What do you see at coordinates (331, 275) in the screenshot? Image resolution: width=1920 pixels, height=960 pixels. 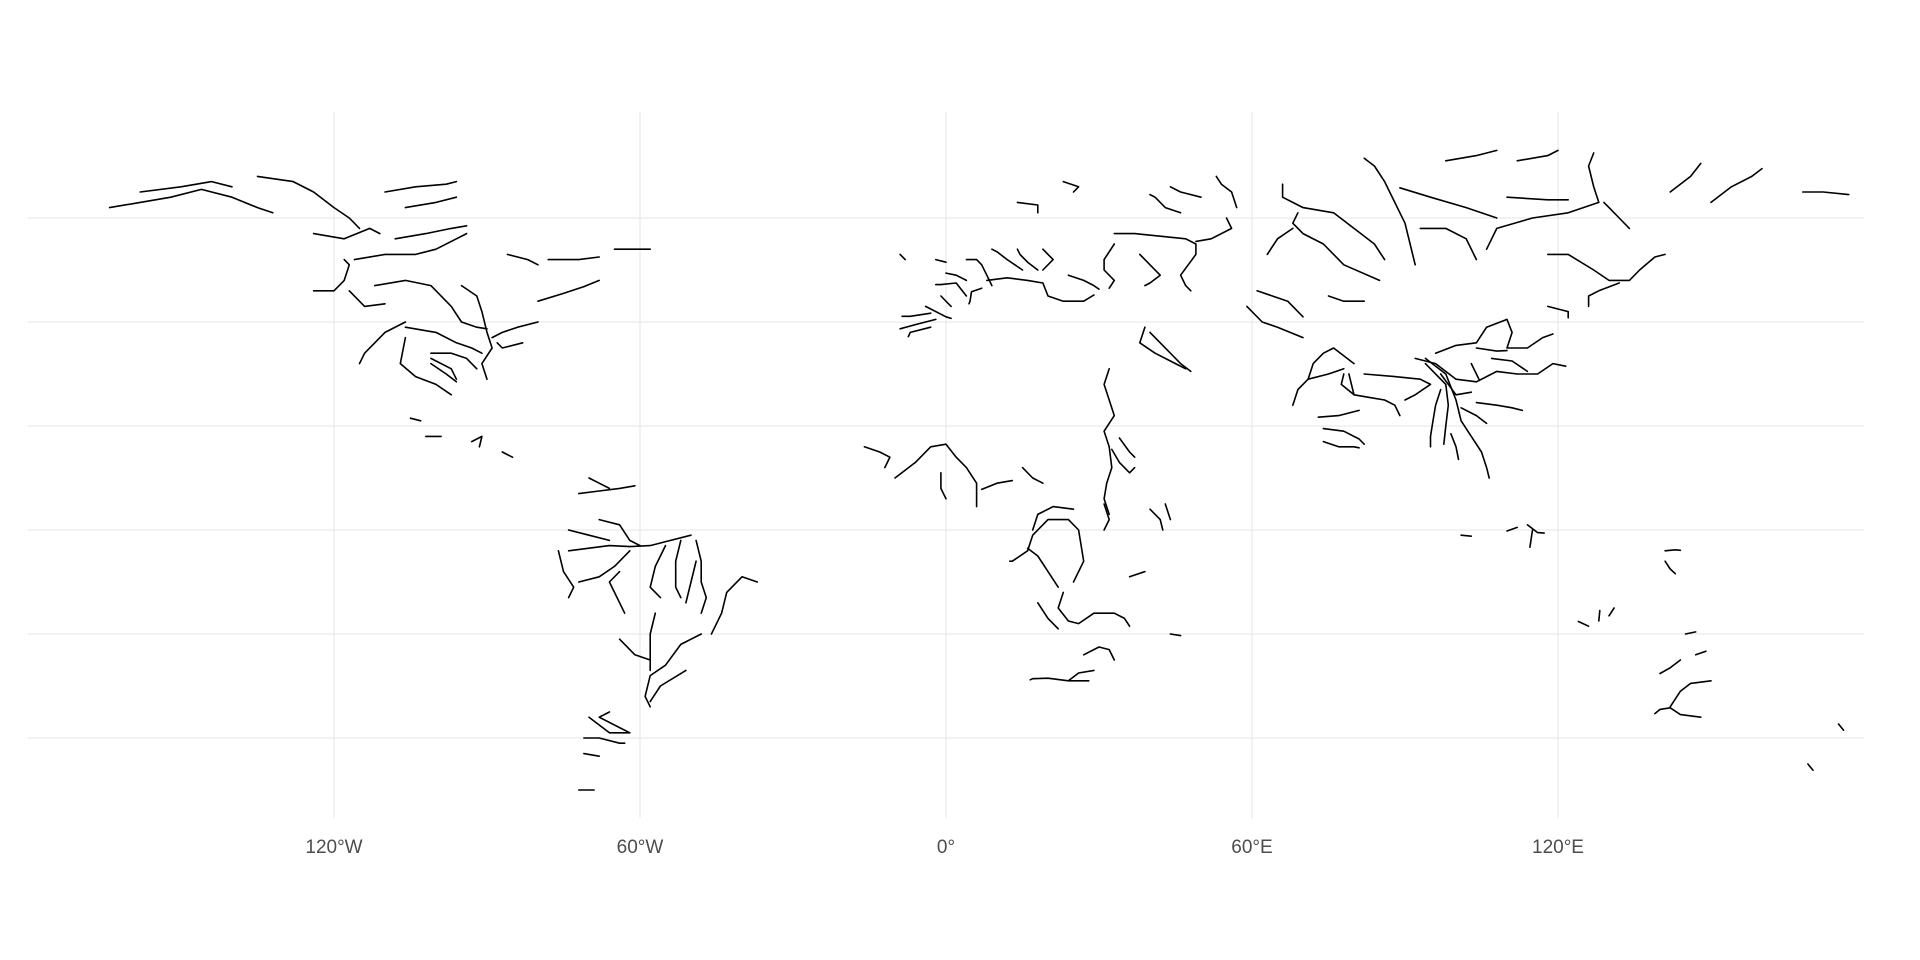 I see `river-columbia` at bounding box center [331, 275].